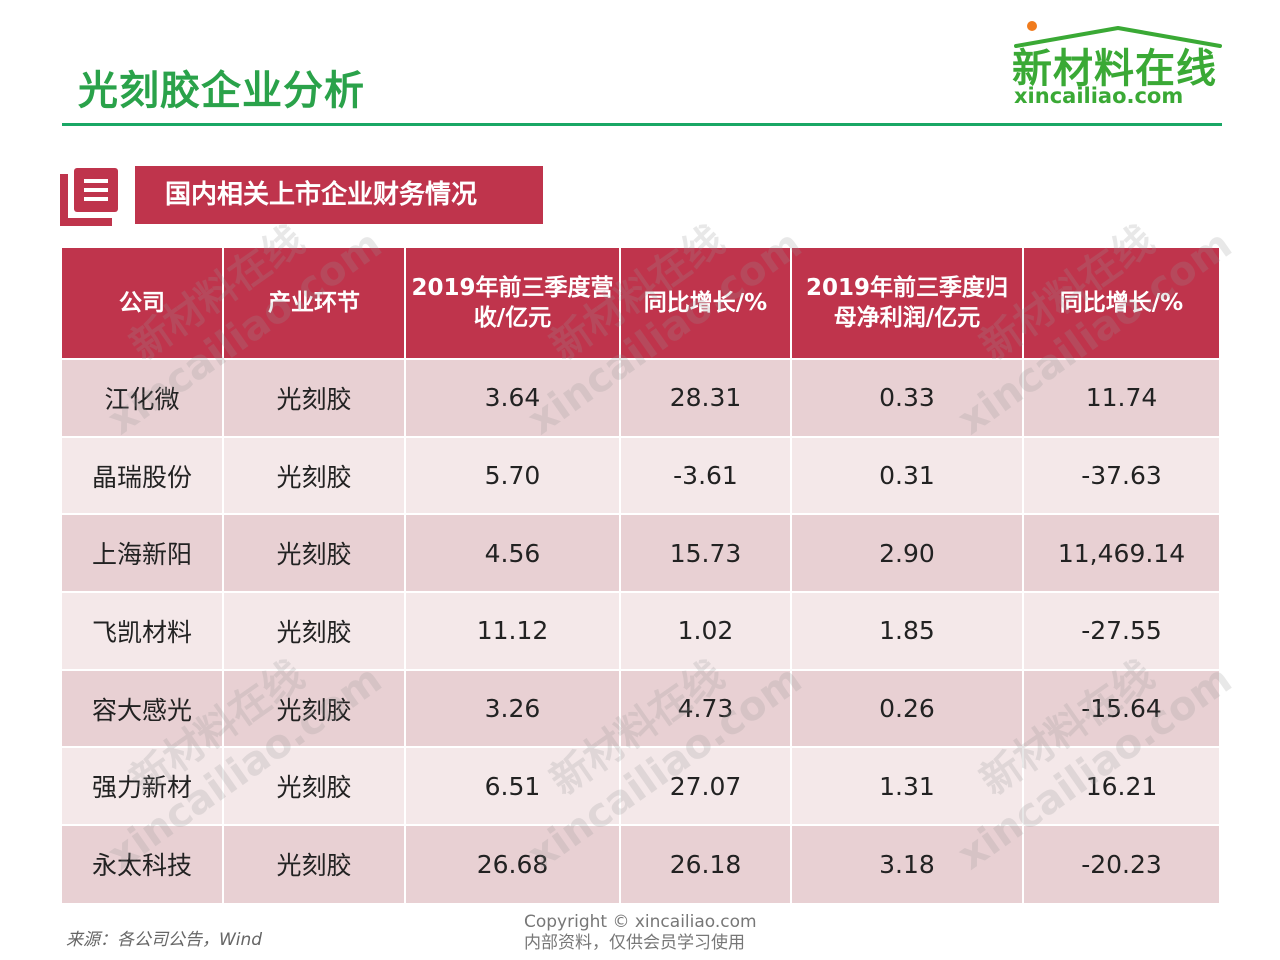 The height and width of the screenshot is (960, 1280). I want to click on header-revenue: 2019年前三季度营收/亿元, so click(512, 303).